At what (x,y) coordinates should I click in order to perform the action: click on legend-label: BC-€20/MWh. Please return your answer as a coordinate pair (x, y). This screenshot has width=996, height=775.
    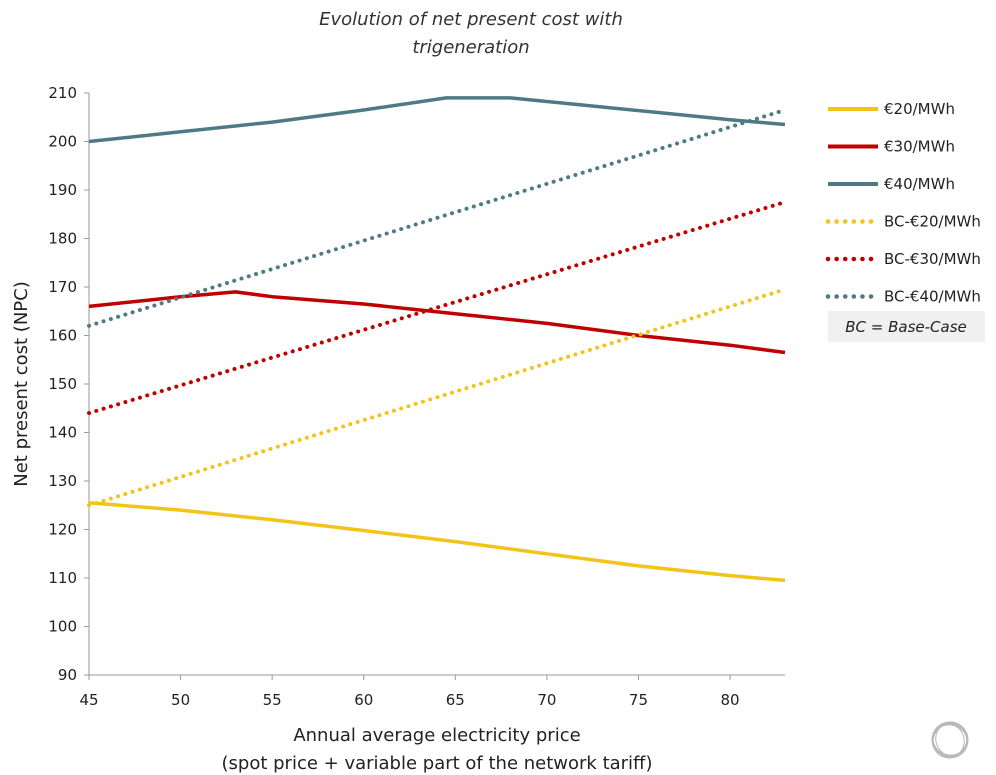
    Looking at the image, I should click on (932, 222).